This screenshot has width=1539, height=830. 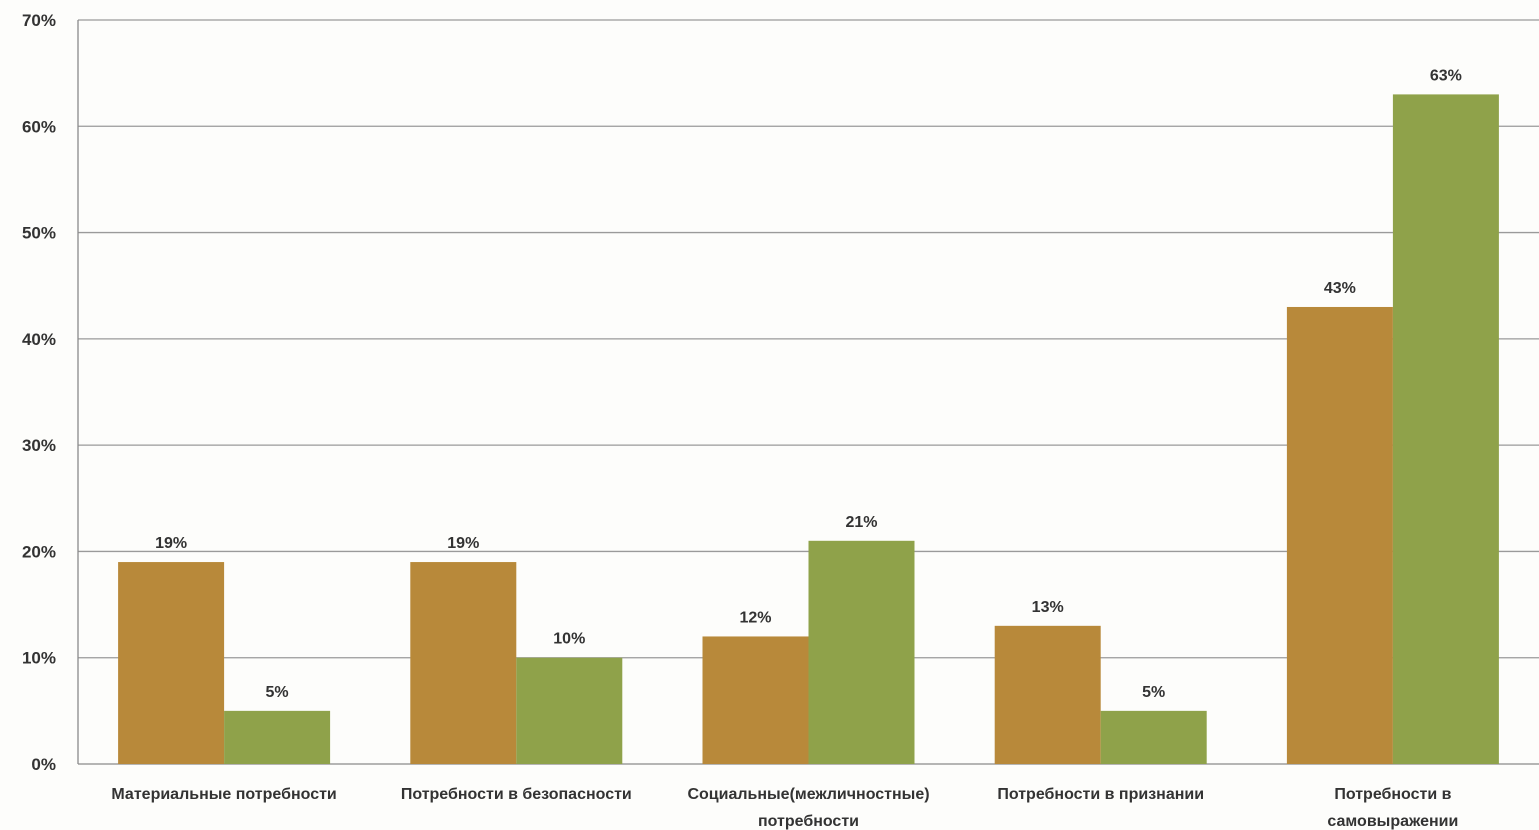 What do you see at coordinates (39, 658) in the screenshot?
I see `y-tick-label: 10%` at bounding box center [39, 658].